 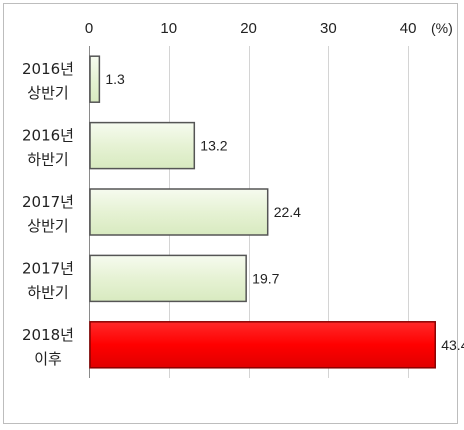 I want to click on x-tick-label: 10, so click(x=168, y=28).